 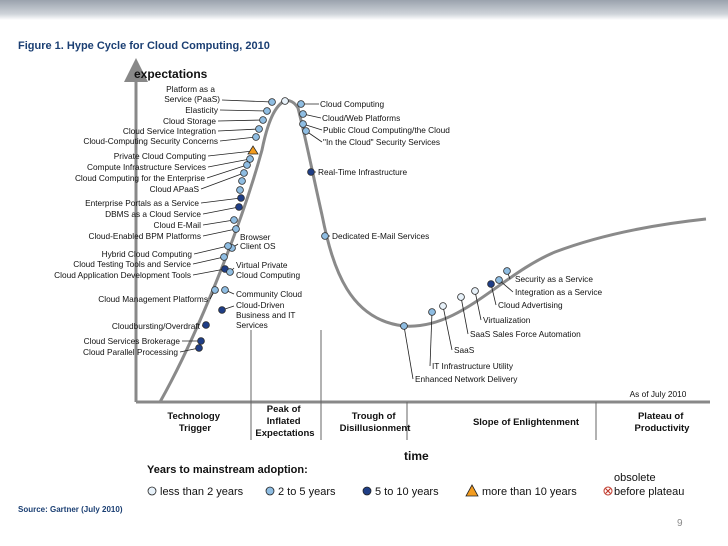 What do you see at coordinates (259, 129) in the screenshot?
I see `marker-cloud-service-integration` at bounding box center [259, 129].